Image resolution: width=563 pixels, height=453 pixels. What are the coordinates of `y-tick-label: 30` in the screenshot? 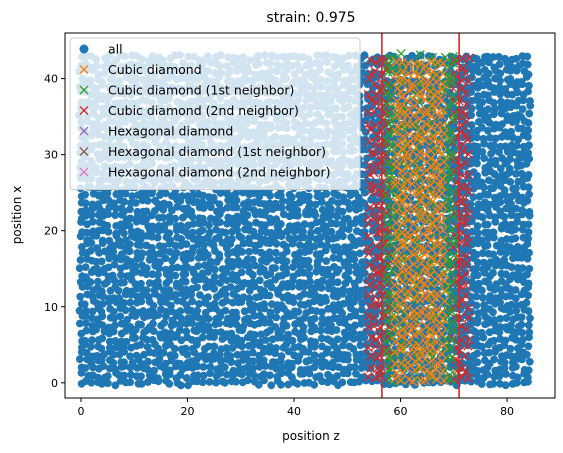 It's located at (51, 155).